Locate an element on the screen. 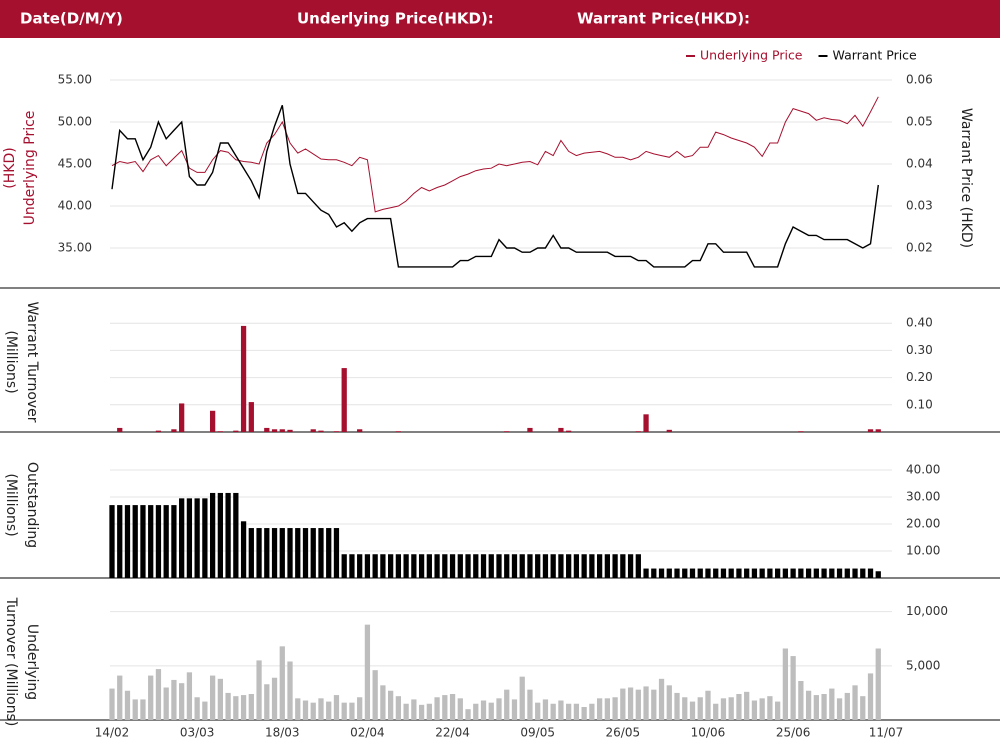  x-tick-label: 26/05 is located at coordinates (623, 733).